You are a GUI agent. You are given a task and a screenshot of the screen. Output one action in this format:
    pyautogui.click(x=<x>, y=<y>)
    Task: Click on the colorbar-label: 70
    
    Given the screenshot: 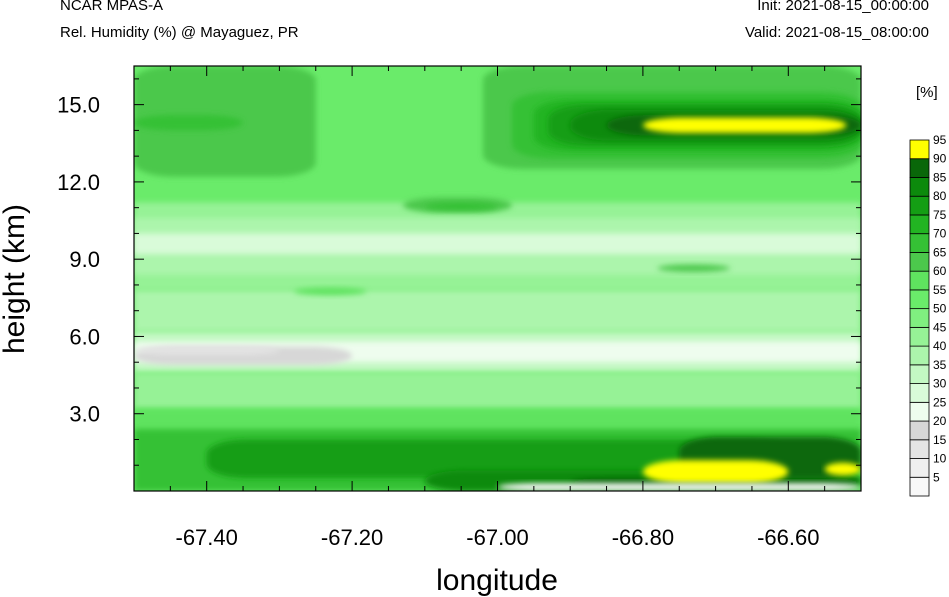 What is the action you would take?
    pyautogui.click(x=940, y=234)
    